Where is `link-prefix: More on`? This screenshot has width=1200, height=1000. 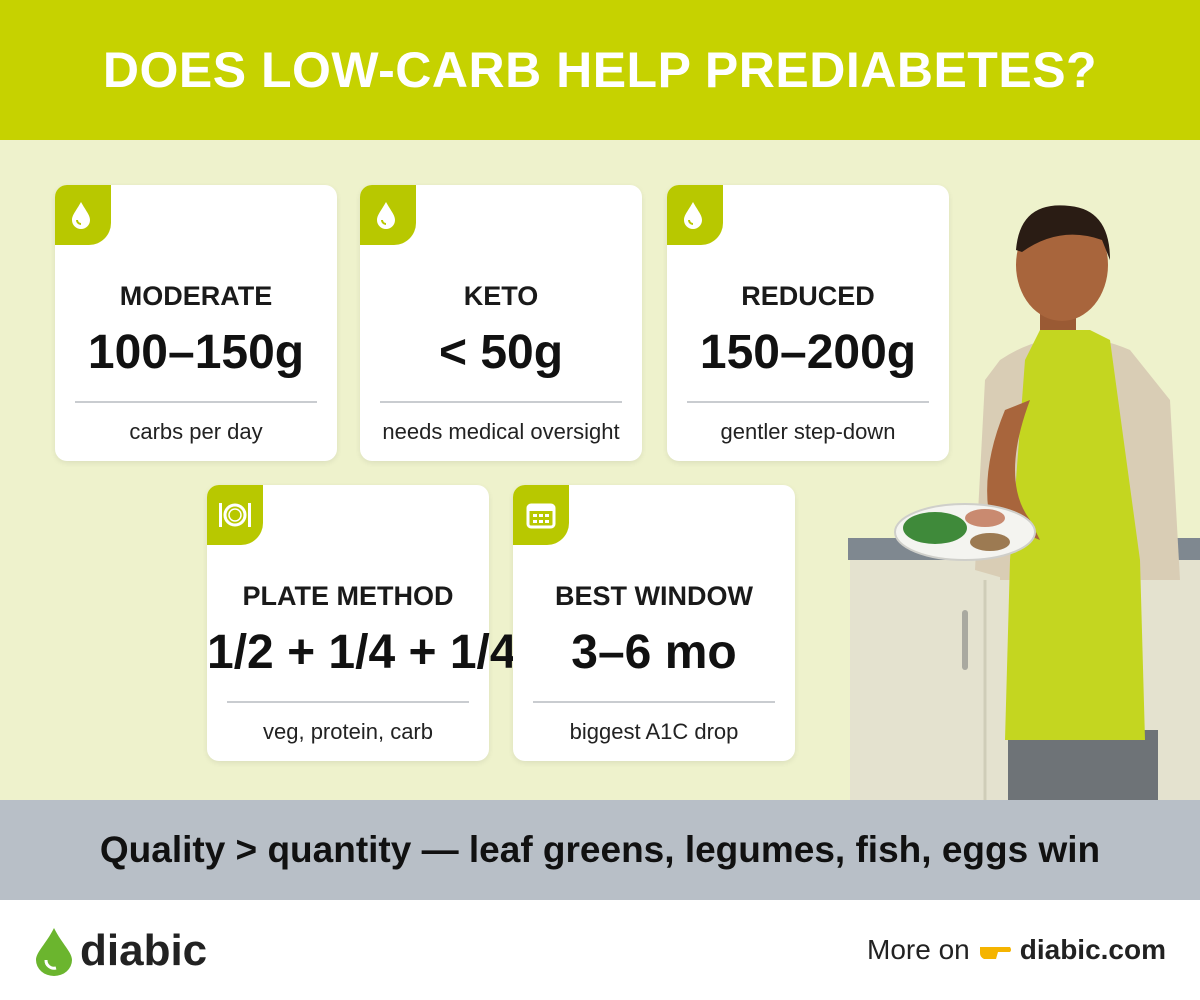
link-prefix: More on is located at coordinates (918, 949).